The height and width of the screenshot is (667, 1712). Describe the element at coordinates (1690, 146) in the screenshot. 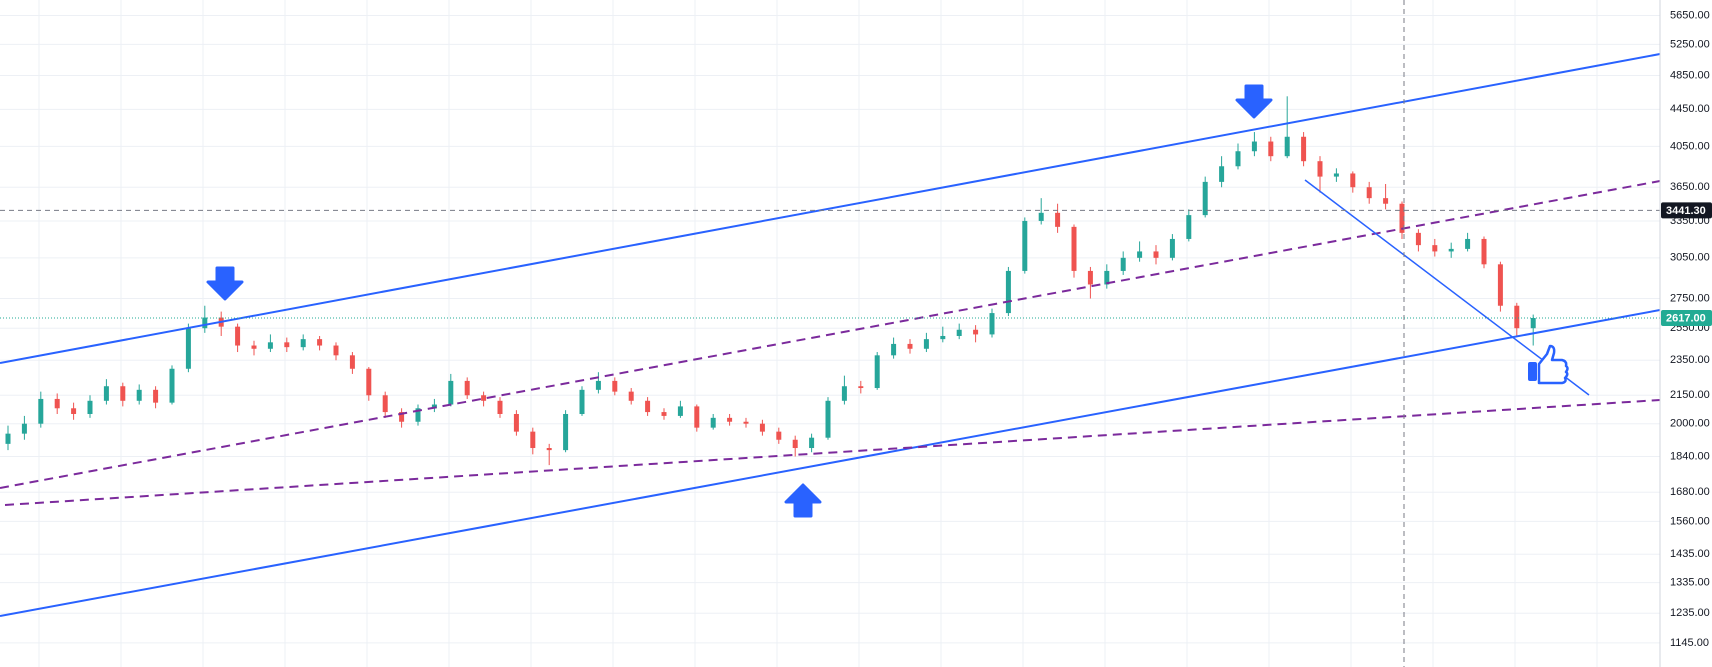

I see `y-tick-label: 4050.00` at that location.